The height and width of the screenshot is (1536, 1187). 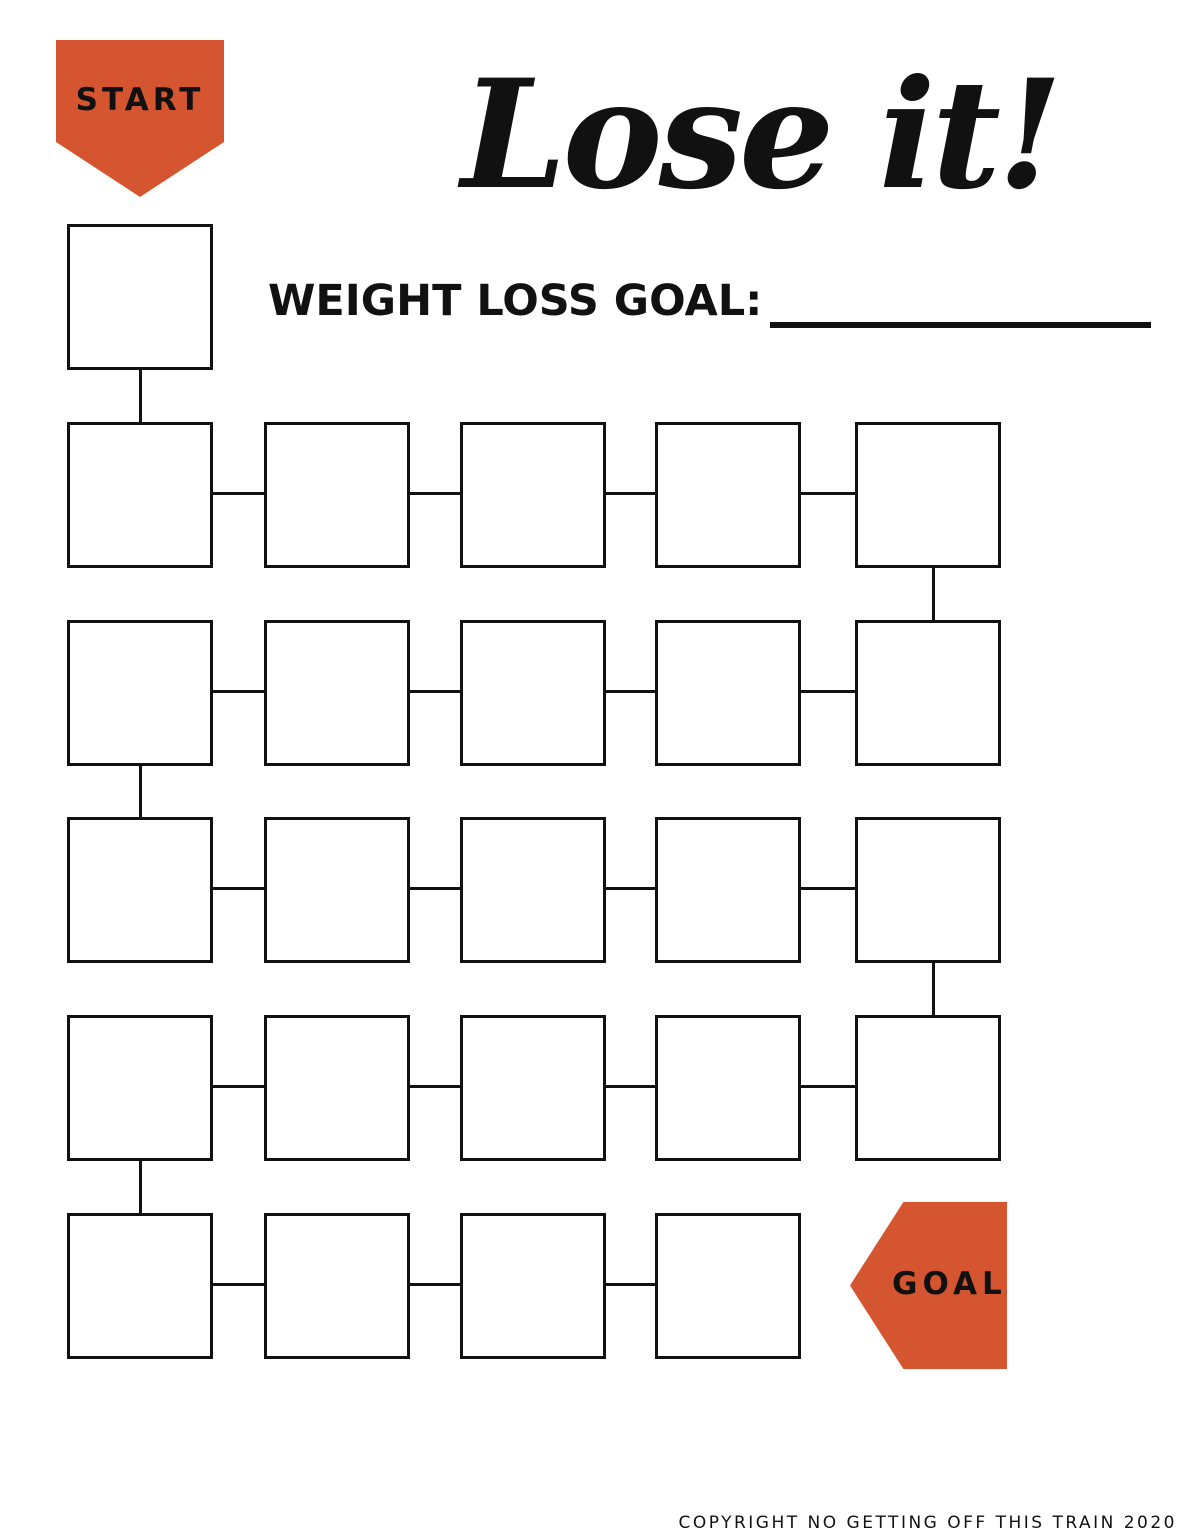 I want to click on goal-badge: GOAL, so click(x=928, y=1285).